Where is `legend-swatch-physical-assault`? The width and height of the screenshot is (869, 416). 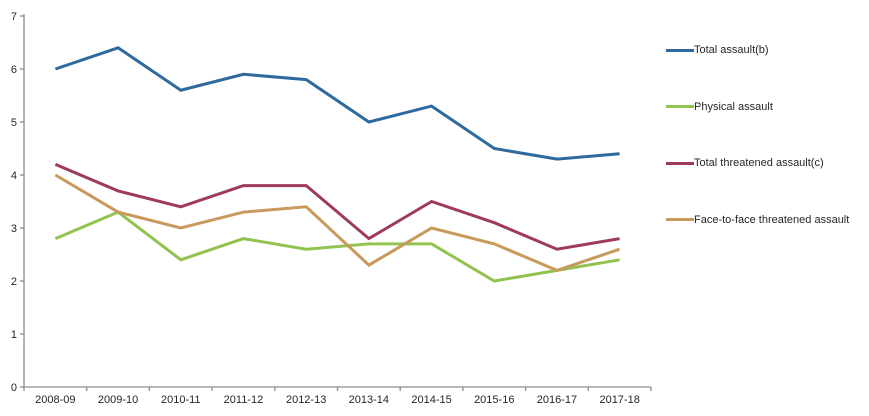 legend-swatch-physical-assault is located at coordinates (680, 106).